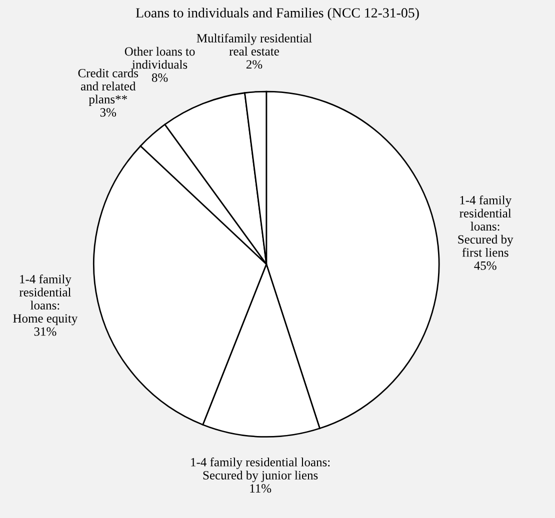 The height and width of the screenshot is (518, 555). Describe the element at coordinates (261, 488) in the screenshot. I see `data-label: 11%` at that location.